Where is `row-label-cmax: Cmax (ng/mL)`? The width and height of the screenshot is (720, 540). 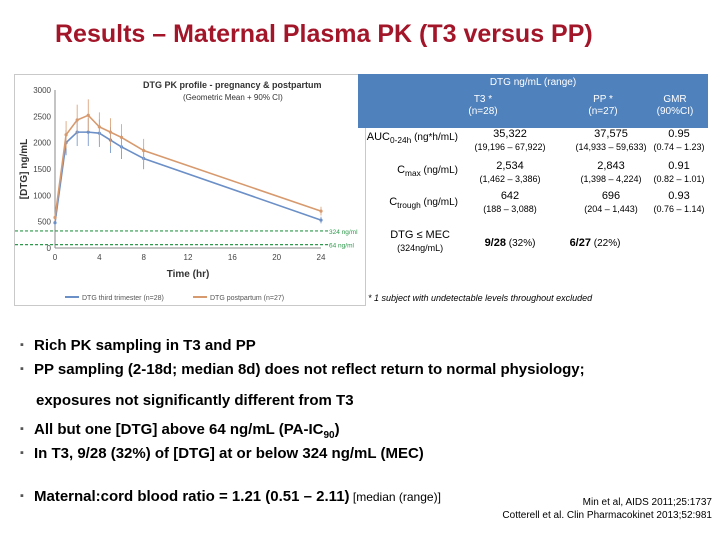
row-label-cmax: Cmax (ng/mL) is located at coordinates (427, 171).